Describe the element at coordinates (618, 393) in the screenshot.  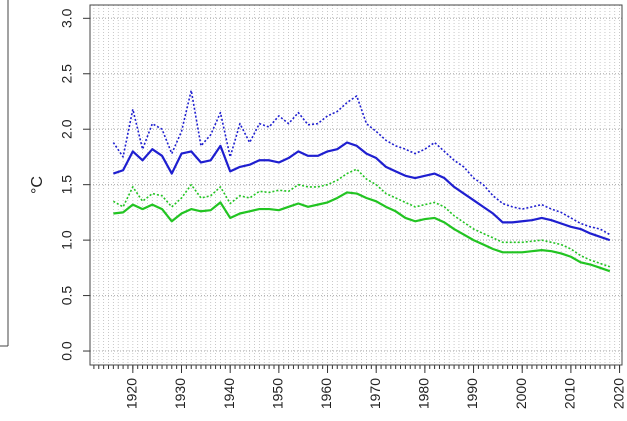
I see `x-tick-label: 2020` at that location.